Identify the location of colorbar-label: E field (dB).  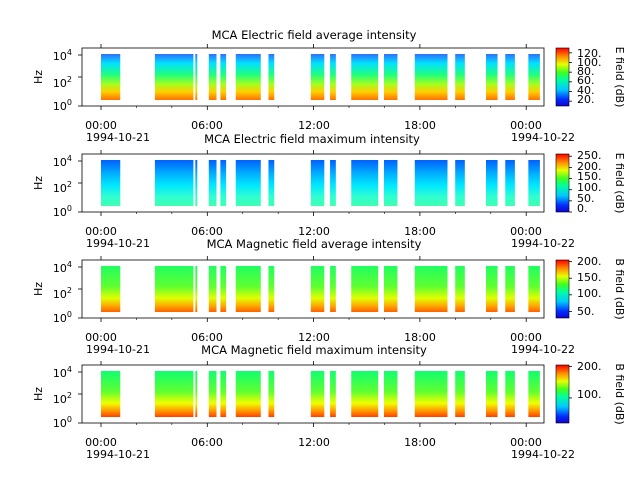
(619, 183).